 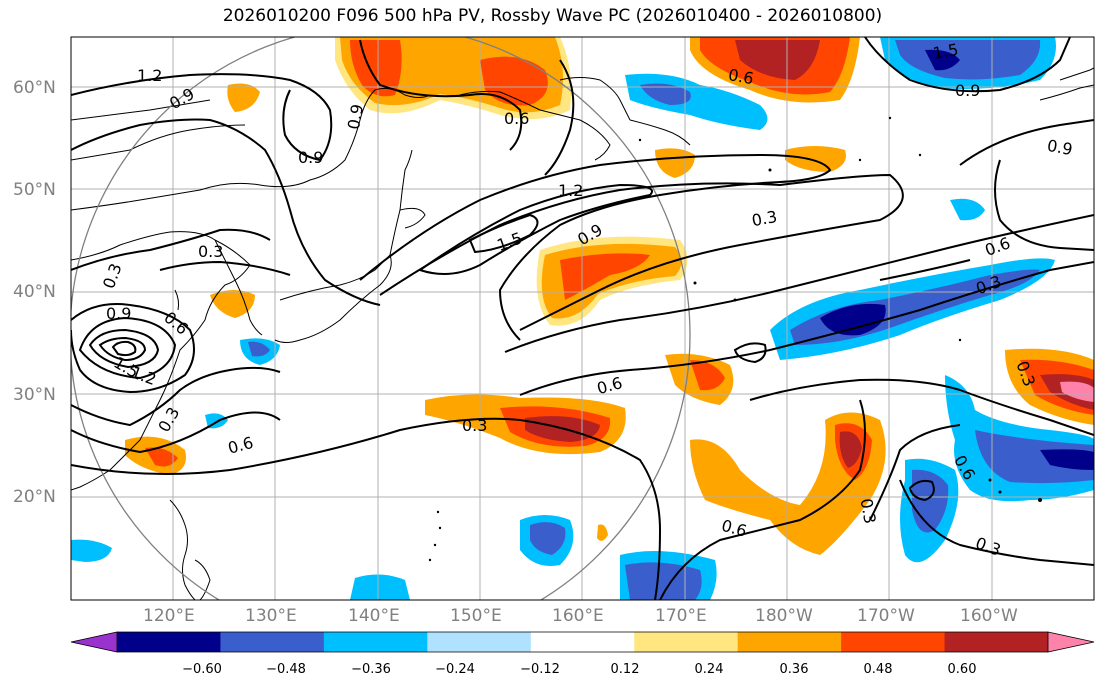 I want to click on lon-label: 150°E, so click(x=476, y=616).